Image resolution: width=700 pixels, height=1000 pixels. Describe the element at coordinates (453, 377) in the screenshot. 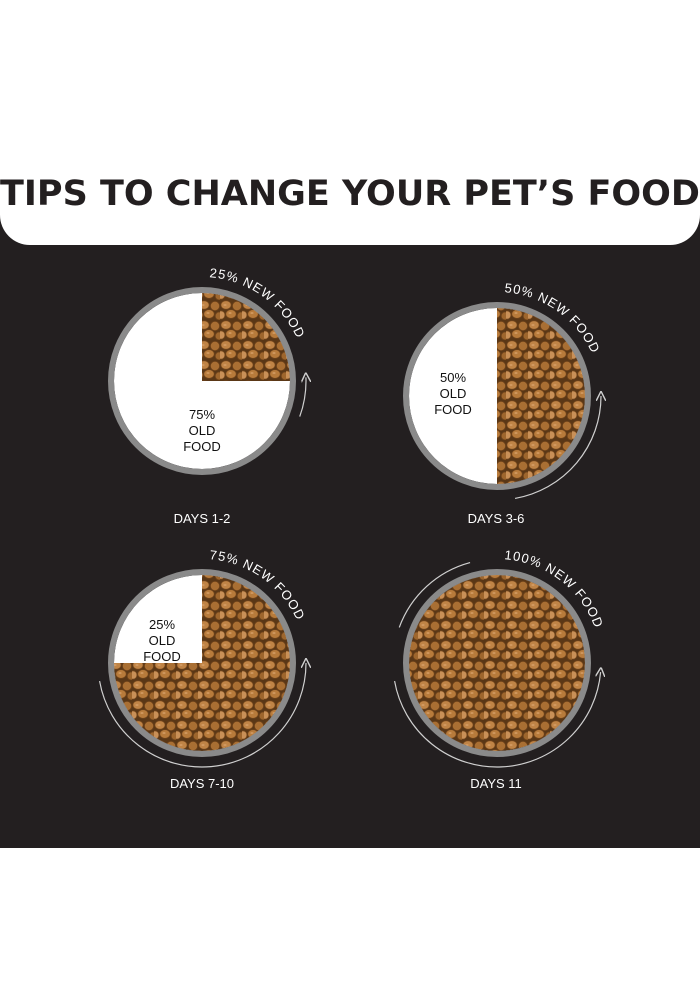

I see `old-food-label: 50%` at that location.